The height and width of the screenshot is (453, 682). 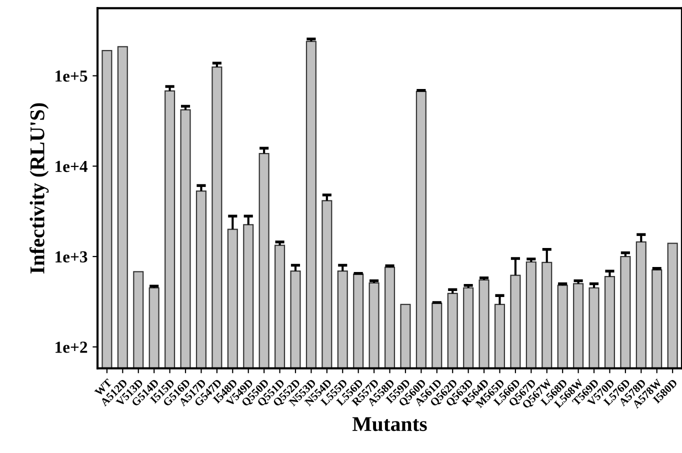 I want to click on y-tick-label: 1e+4, so click(x=72, y=166).